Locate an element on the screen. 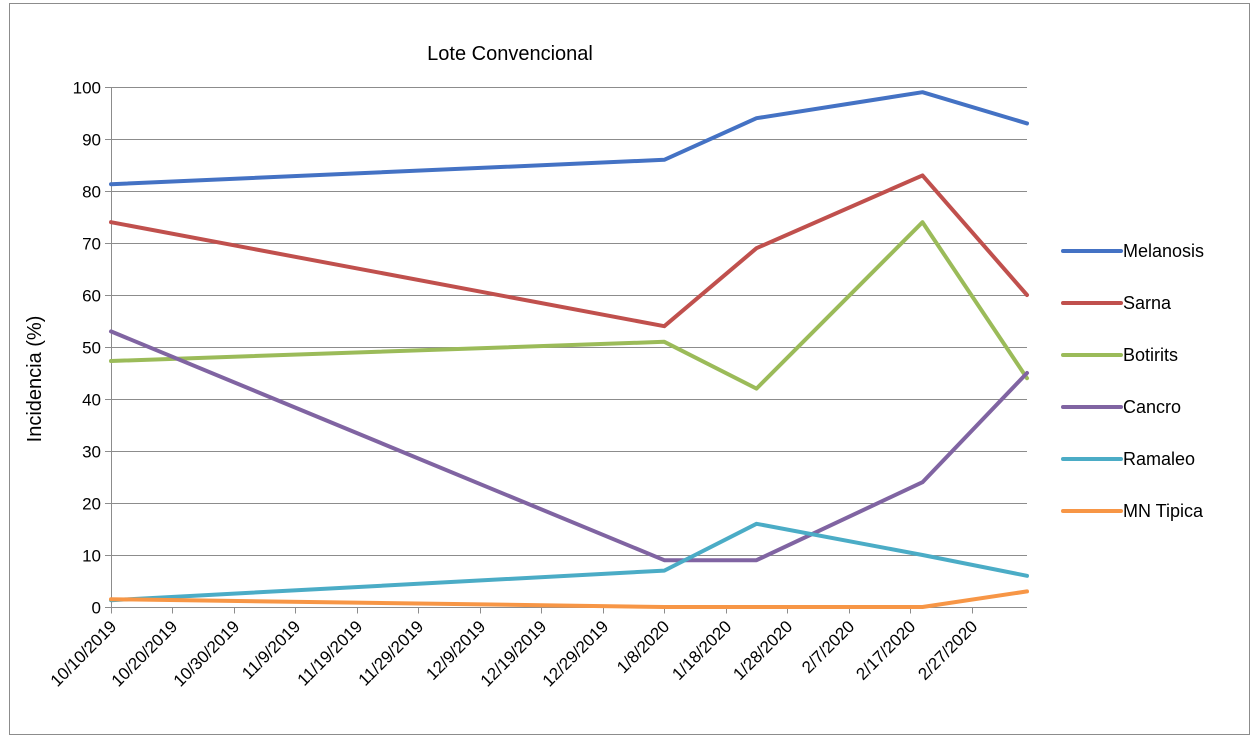  y-tick-label: 0 is located at coordinates (96, 608).